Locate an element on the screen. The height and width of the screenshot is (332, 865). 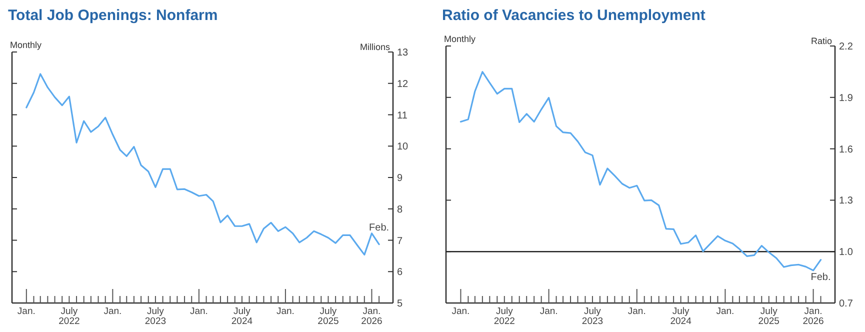
y-tick-label: 2.2 is located at coordinates (846, 47).